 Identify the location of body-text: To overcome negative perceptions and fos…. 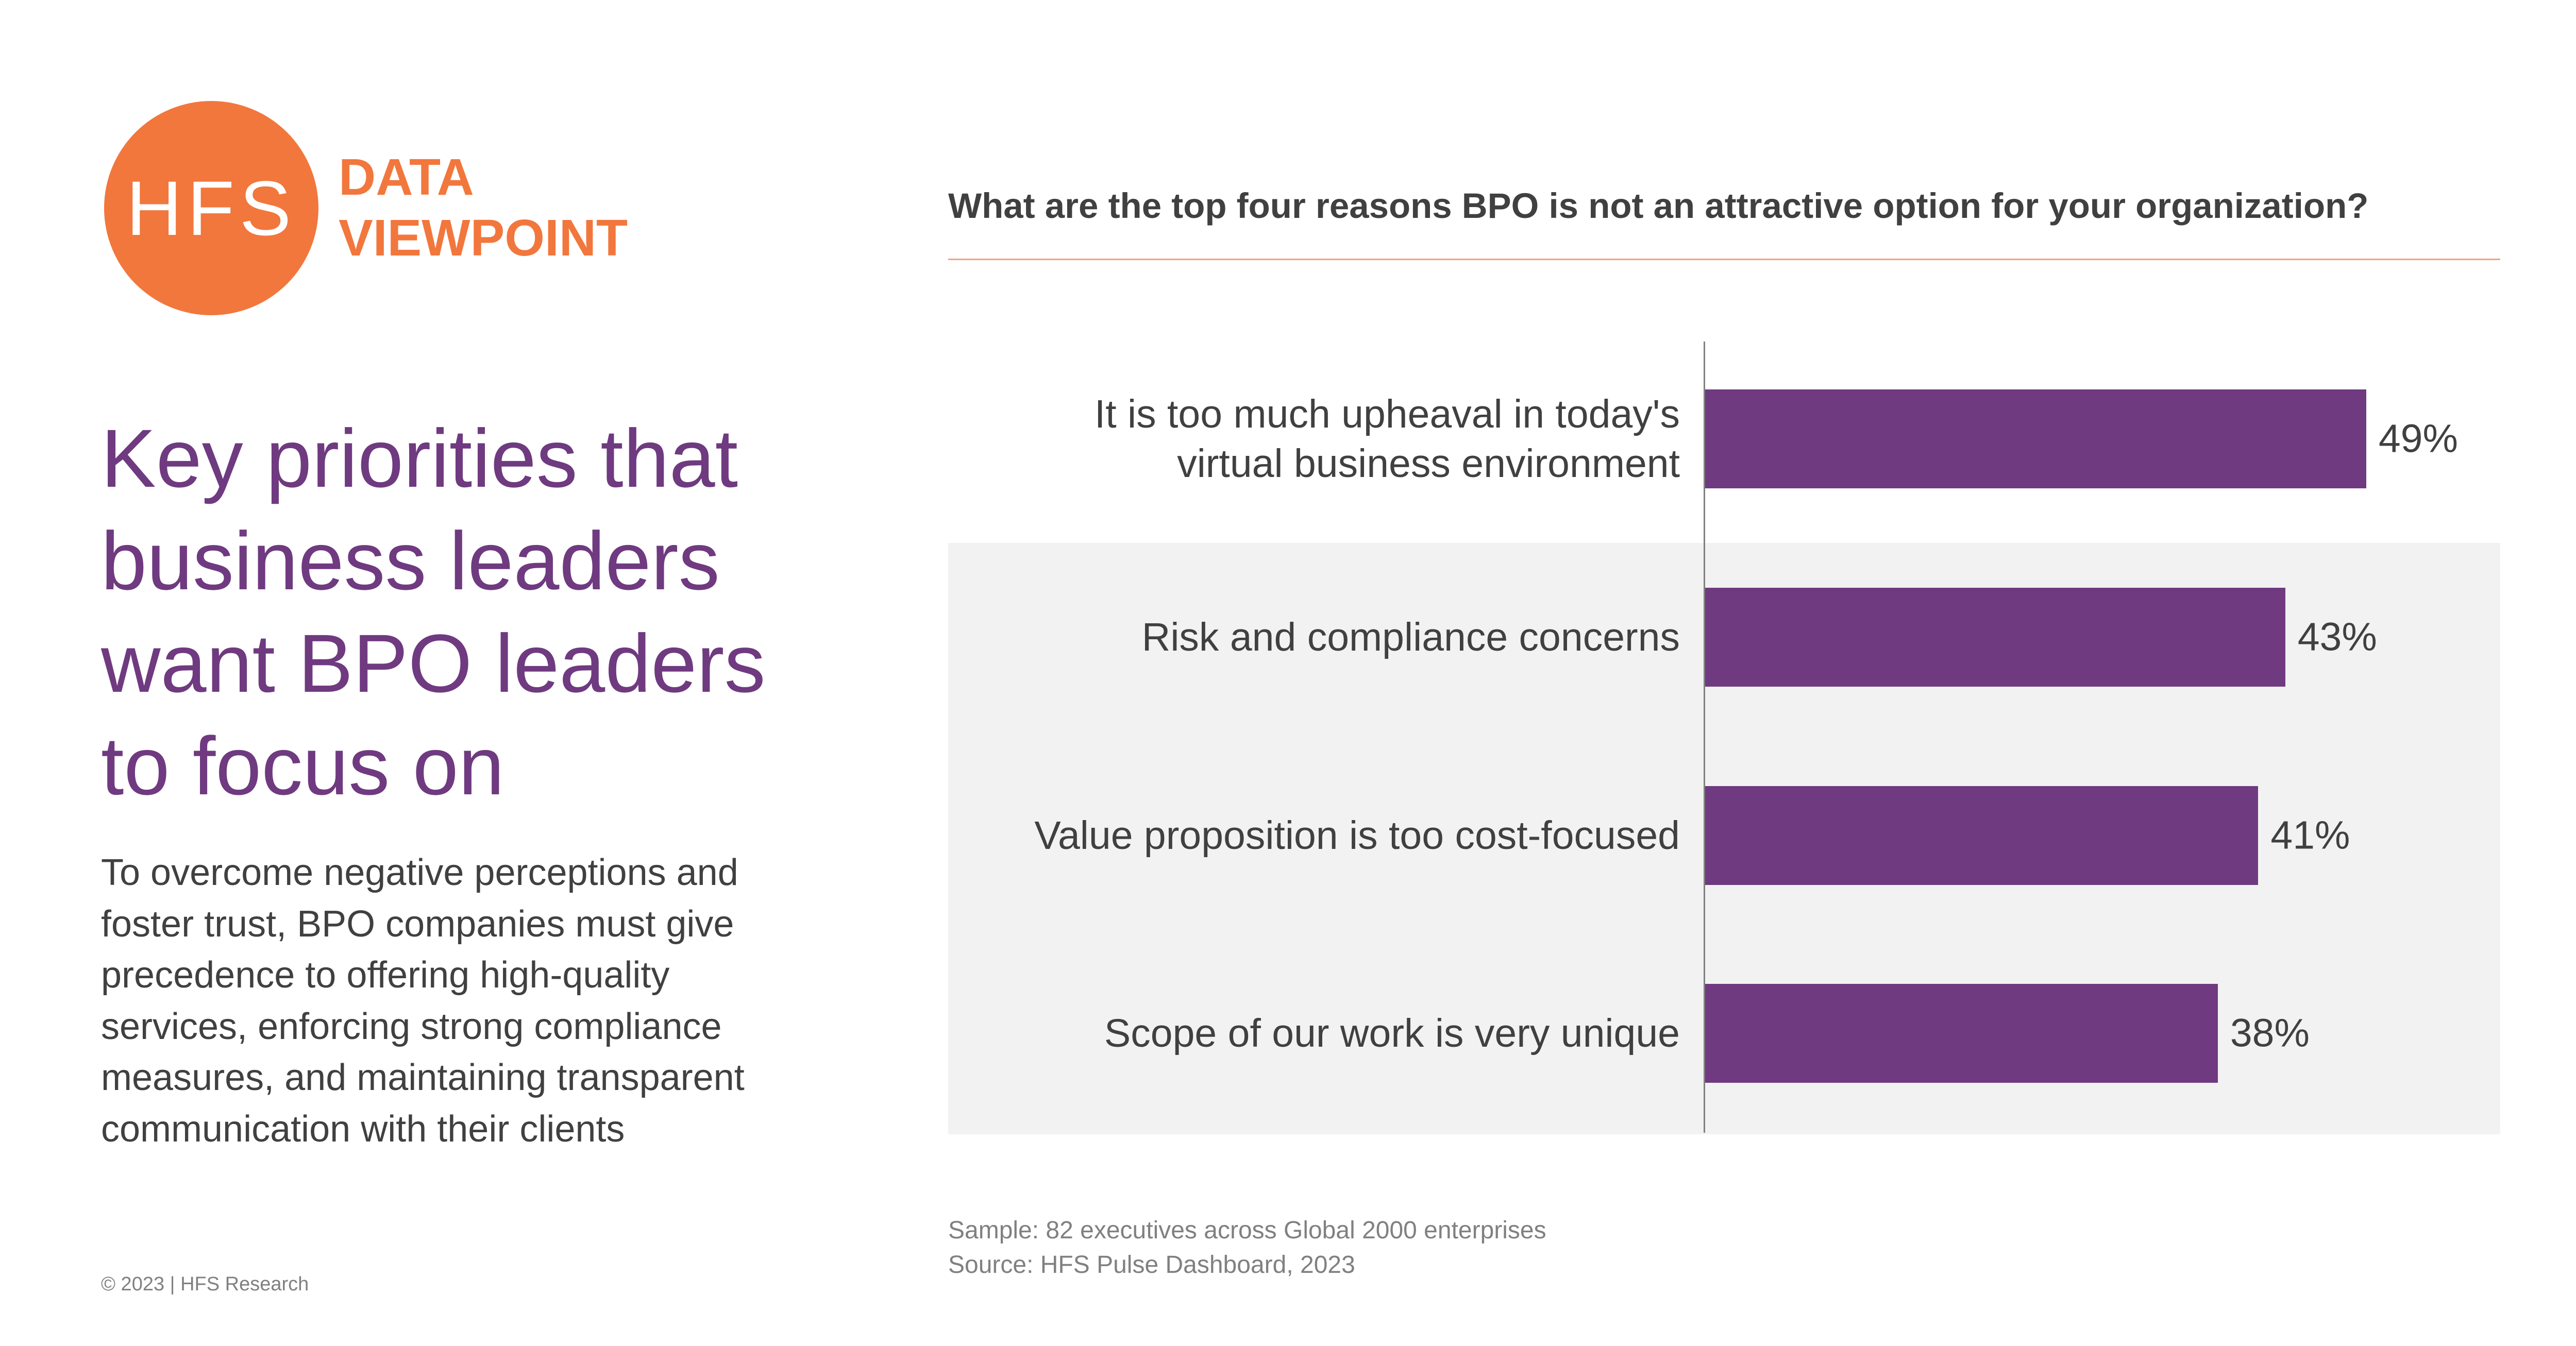
(423, 1001).